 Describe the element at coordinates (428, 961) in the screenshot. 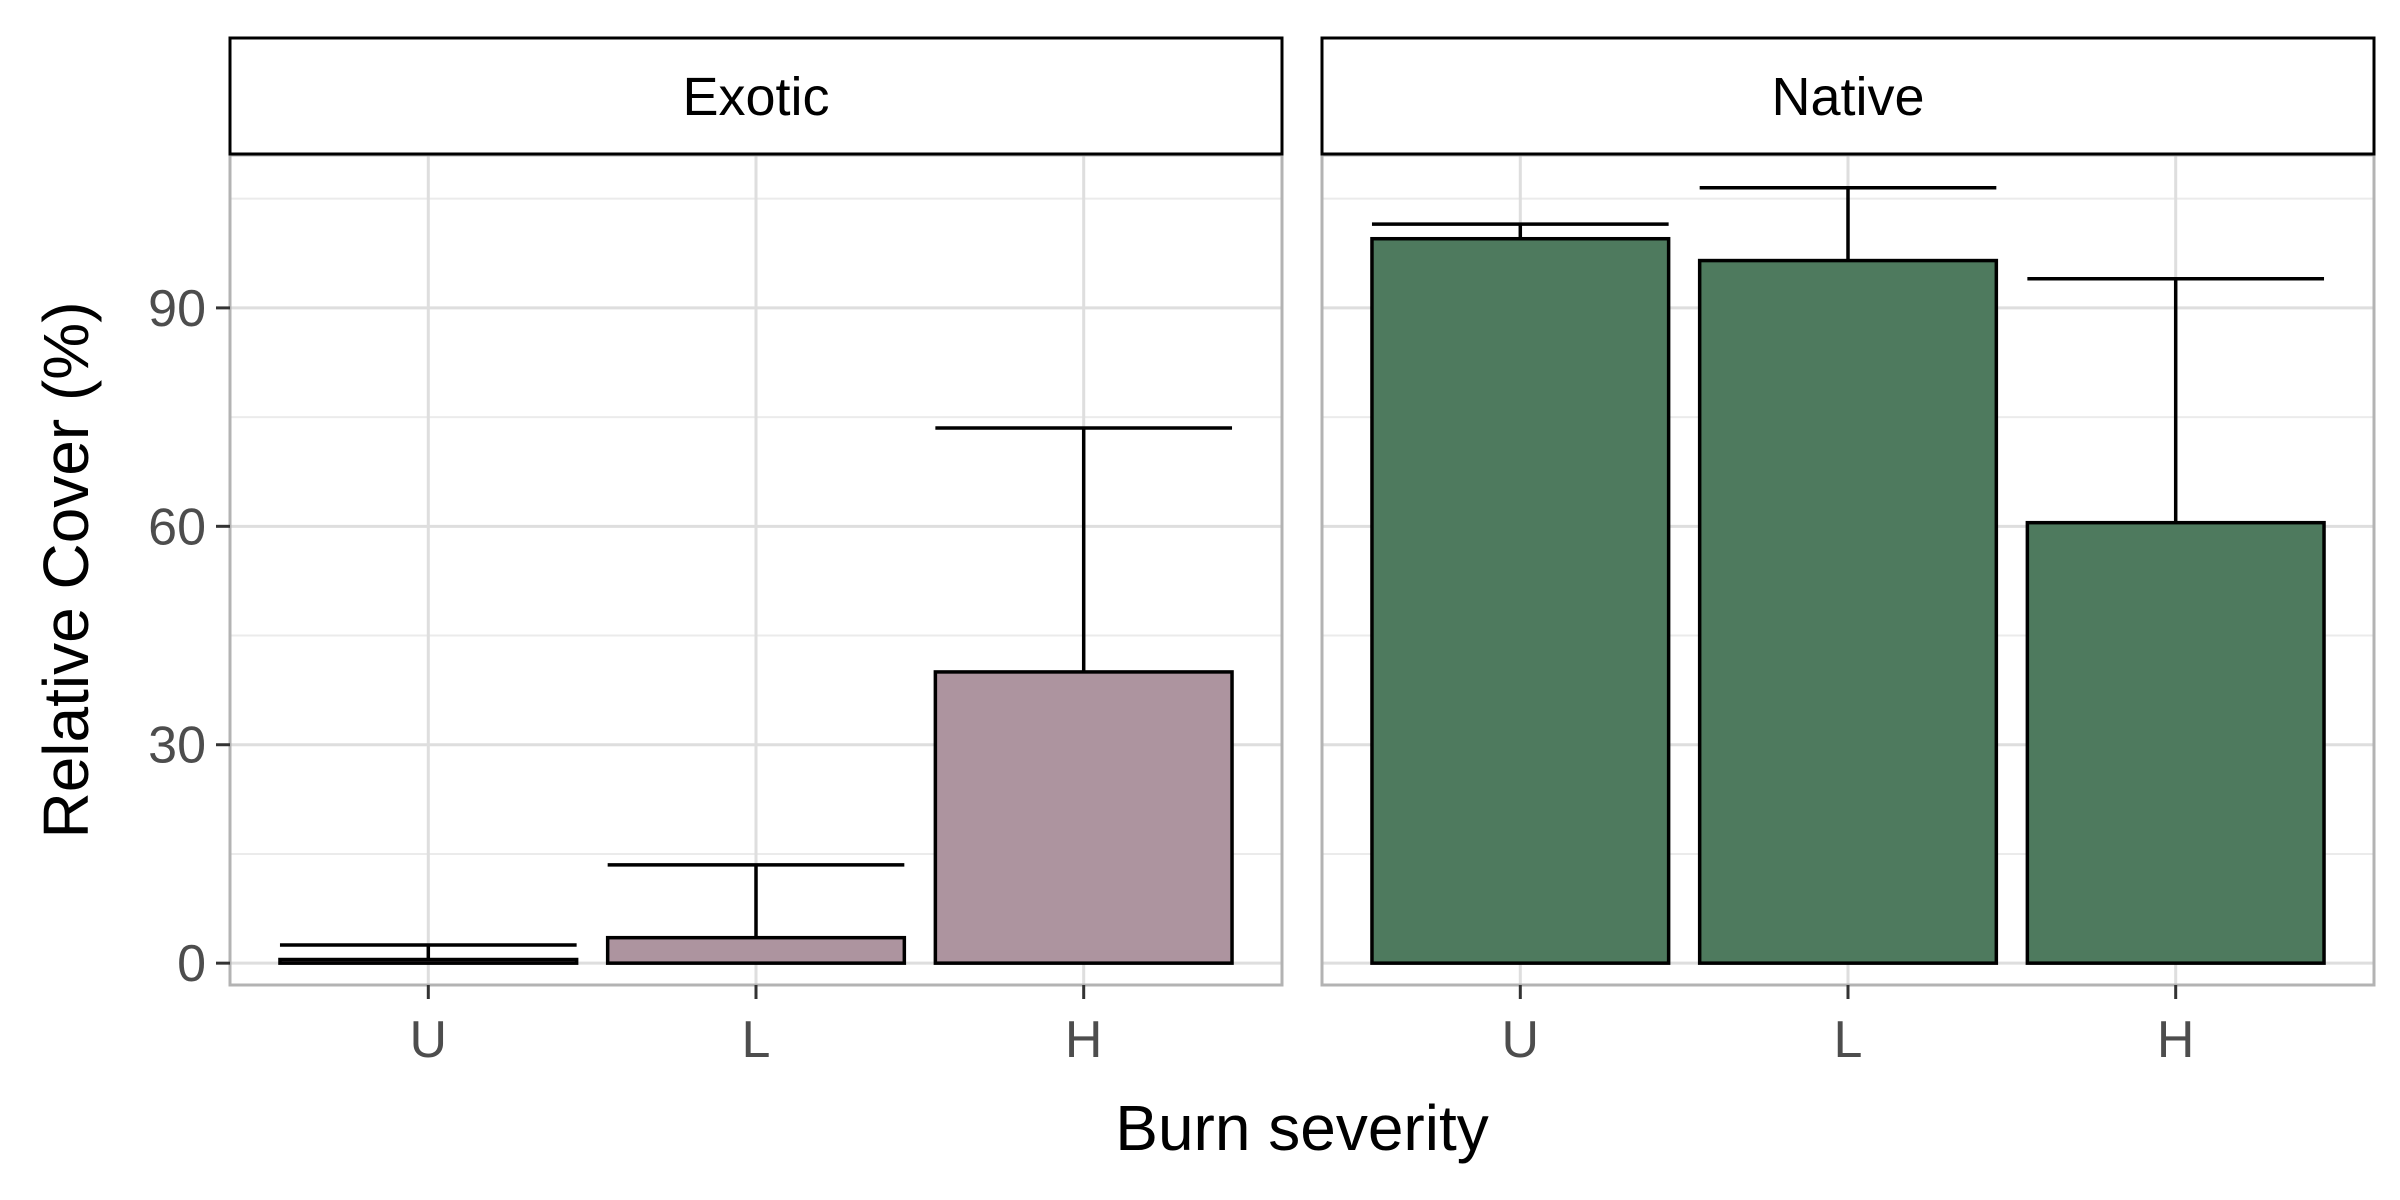

I see `bar-exotic-U` at that location.